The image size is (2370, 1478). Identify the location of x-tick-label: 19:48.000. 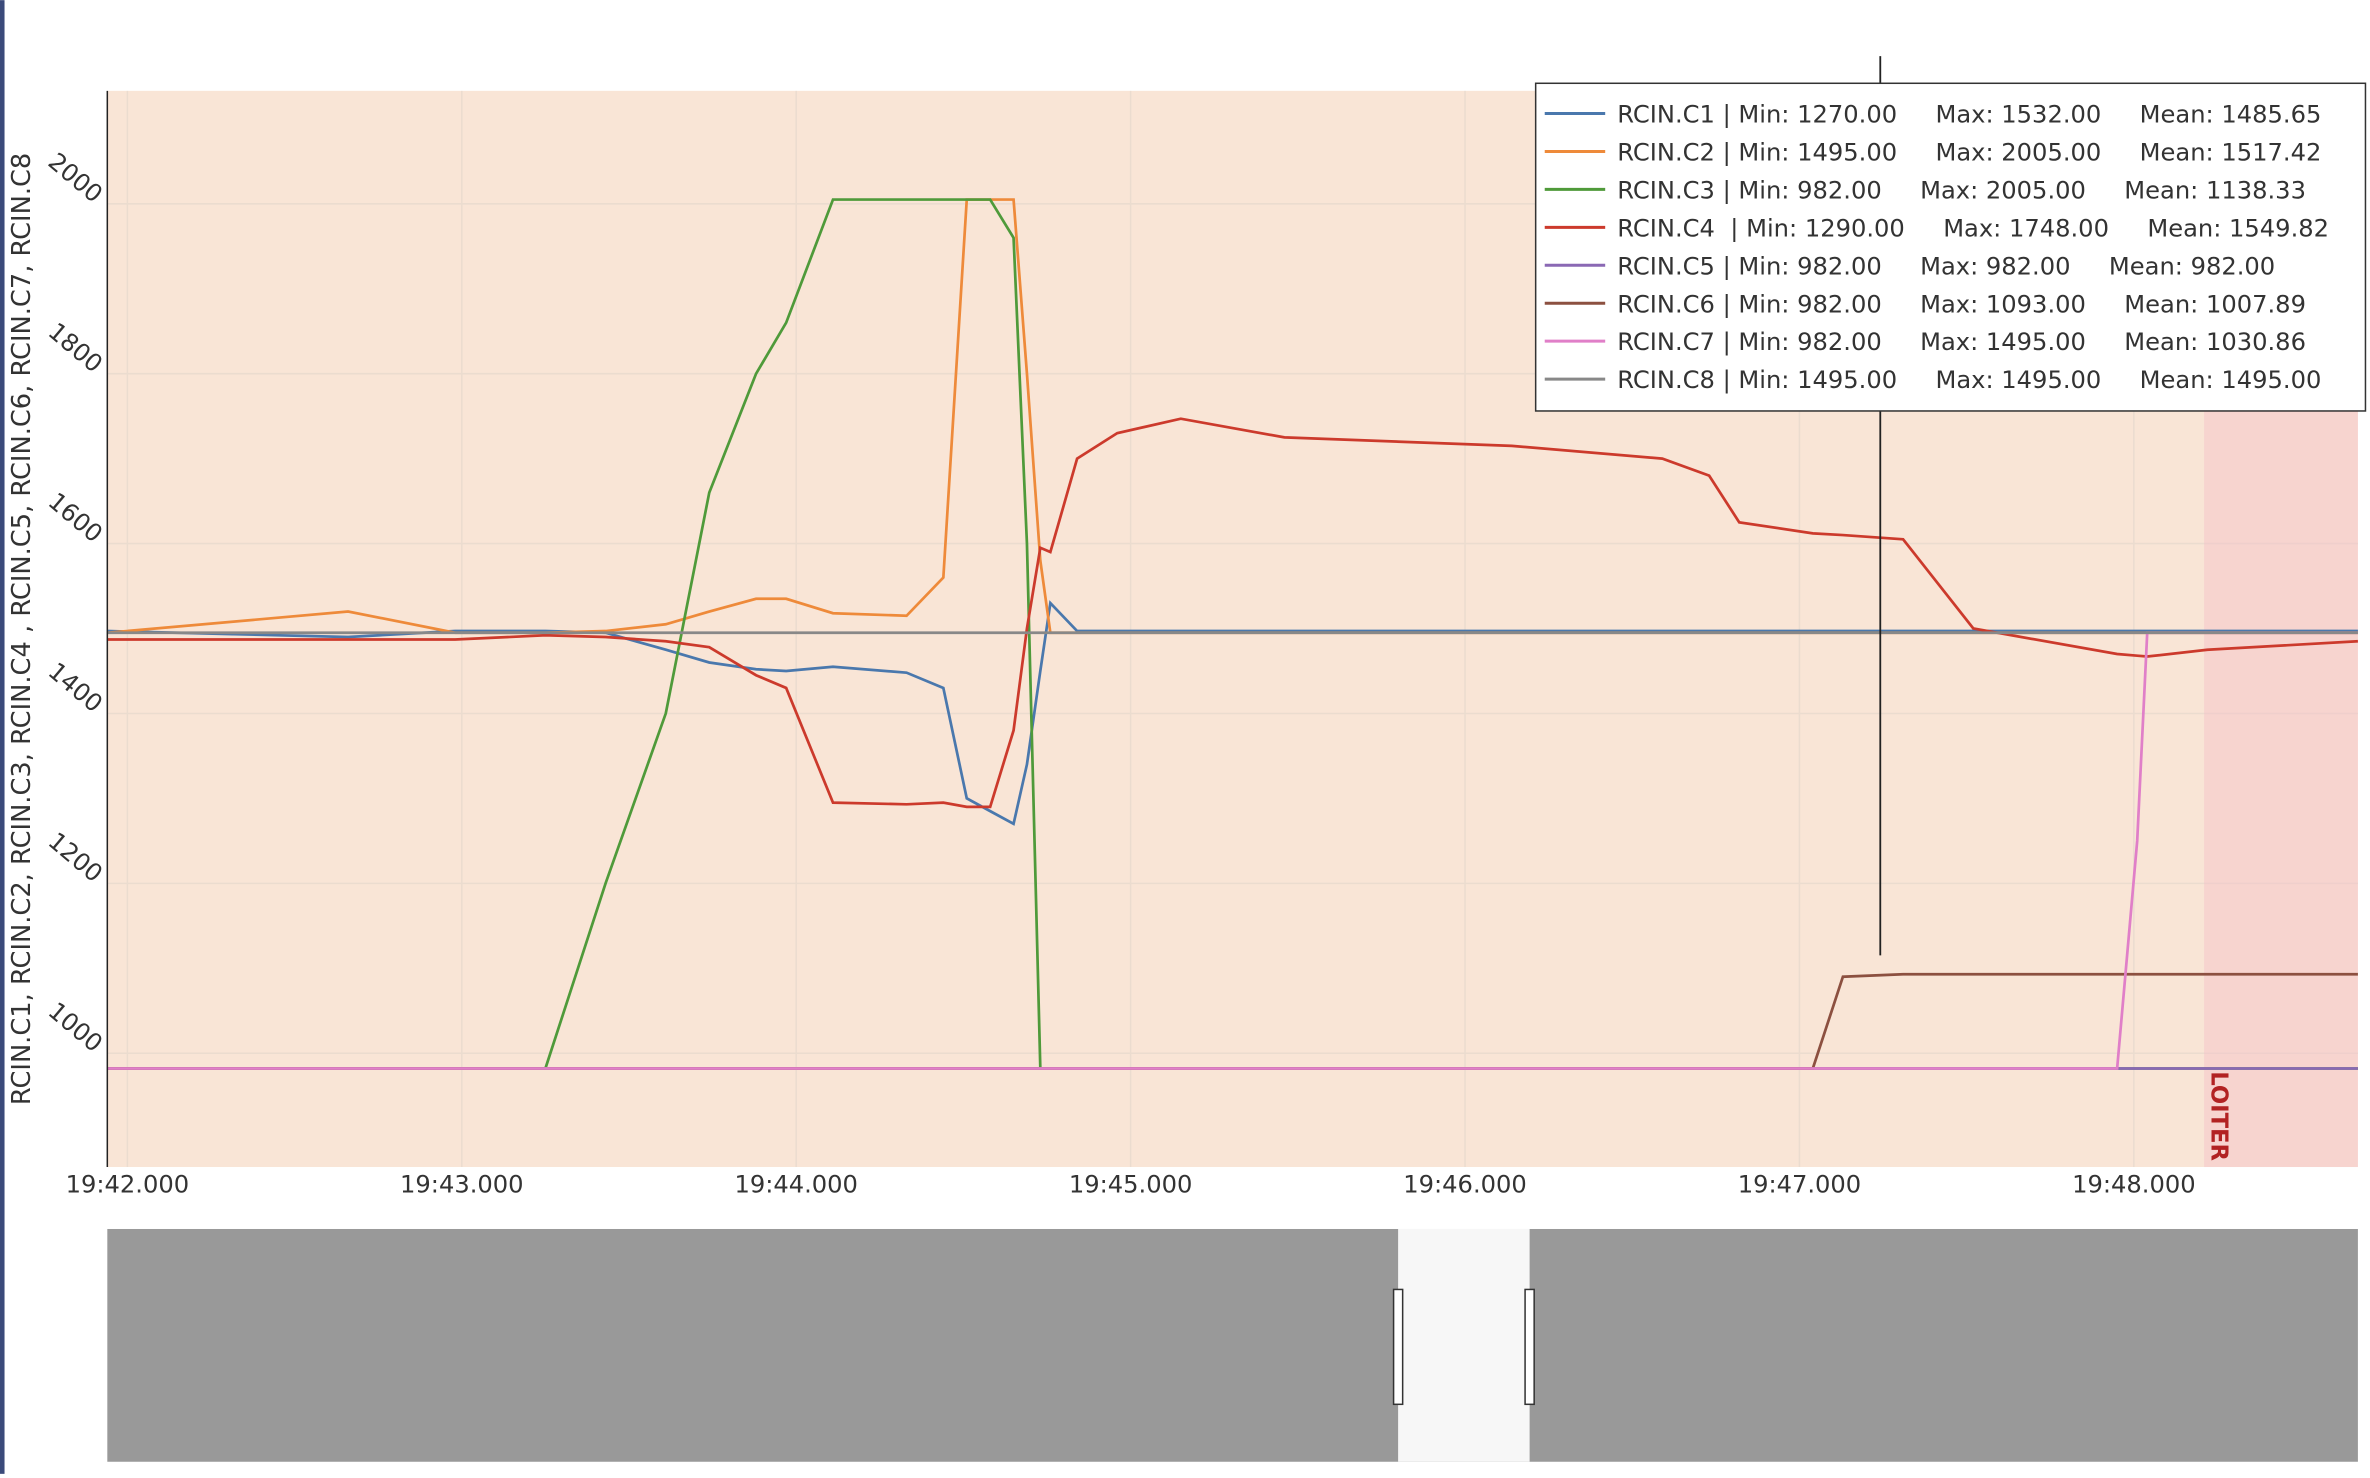
(2133, 1185).